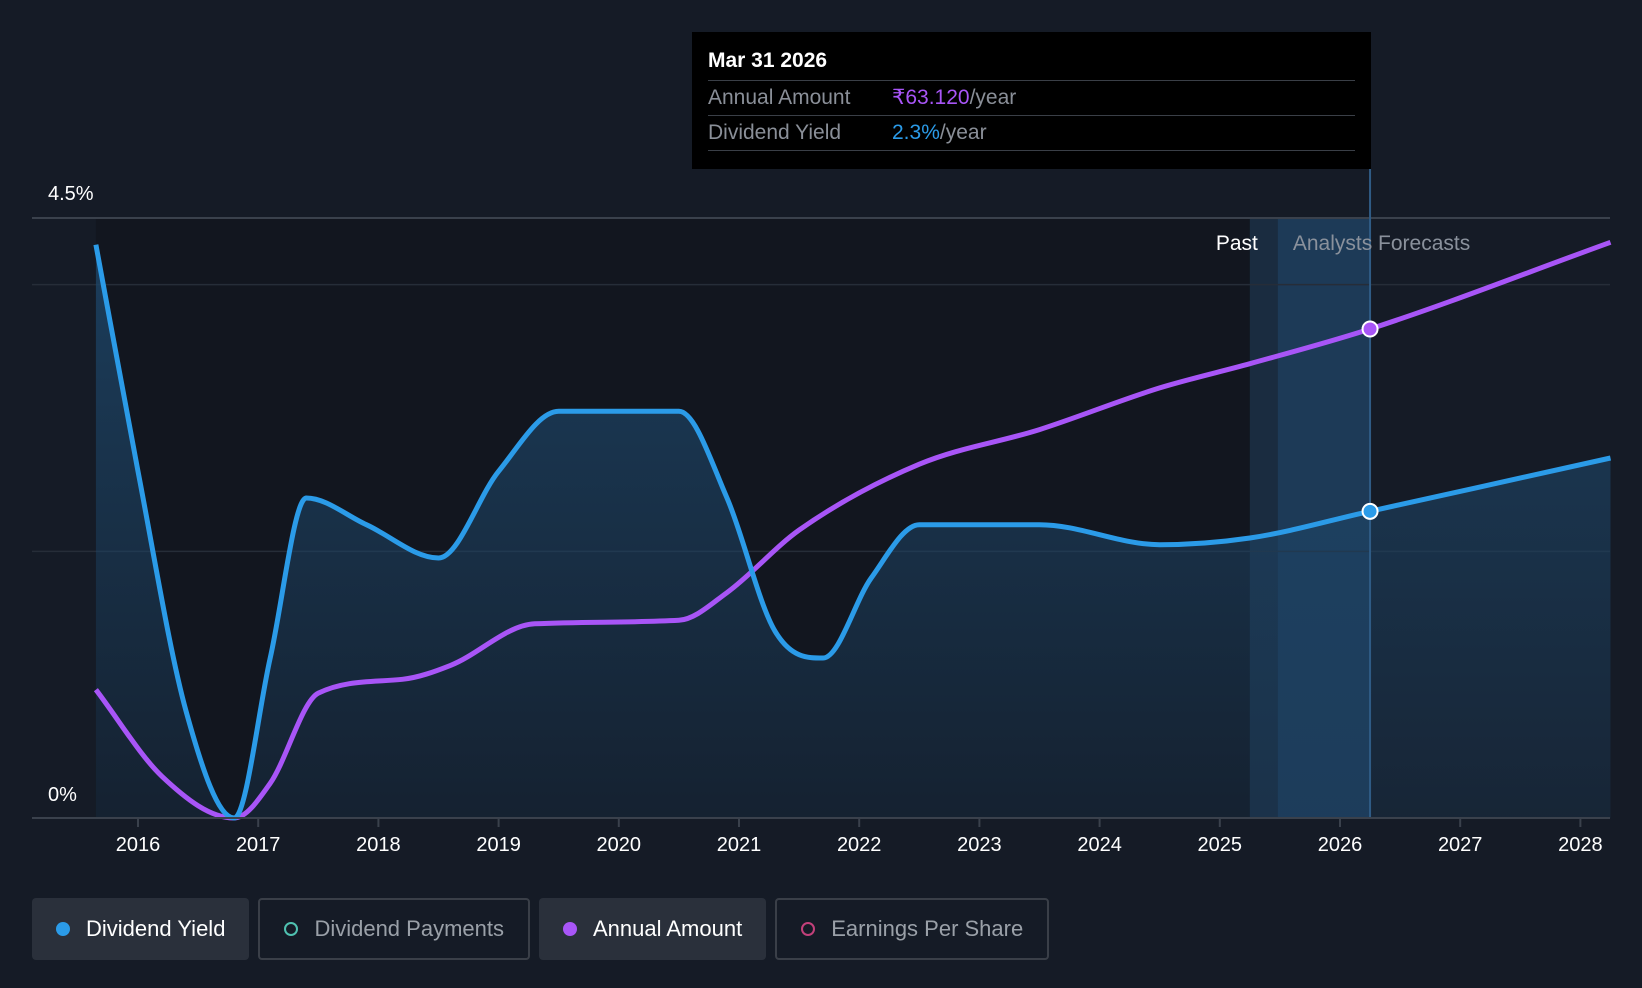  Describe the element at coordinates (1580, 845) in the screenshot. I see `x-tick-label: 2028` at that location.